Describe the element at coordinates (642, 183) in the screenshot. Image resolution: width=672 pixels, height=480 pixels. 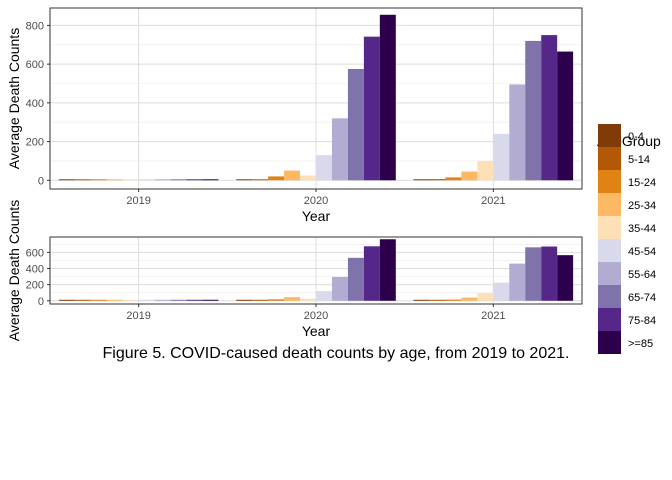
I see `legend-label: 15-24` at that location.